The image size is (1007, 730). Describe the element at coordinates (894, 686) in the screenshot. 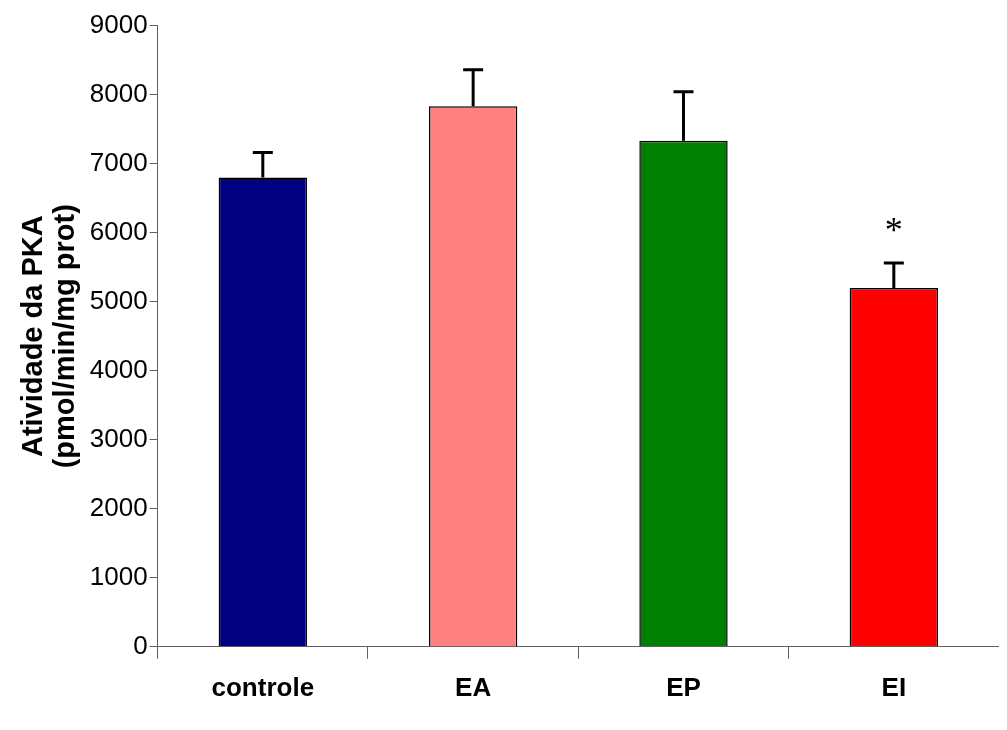

I see `x-tick-label: EI` at that location.